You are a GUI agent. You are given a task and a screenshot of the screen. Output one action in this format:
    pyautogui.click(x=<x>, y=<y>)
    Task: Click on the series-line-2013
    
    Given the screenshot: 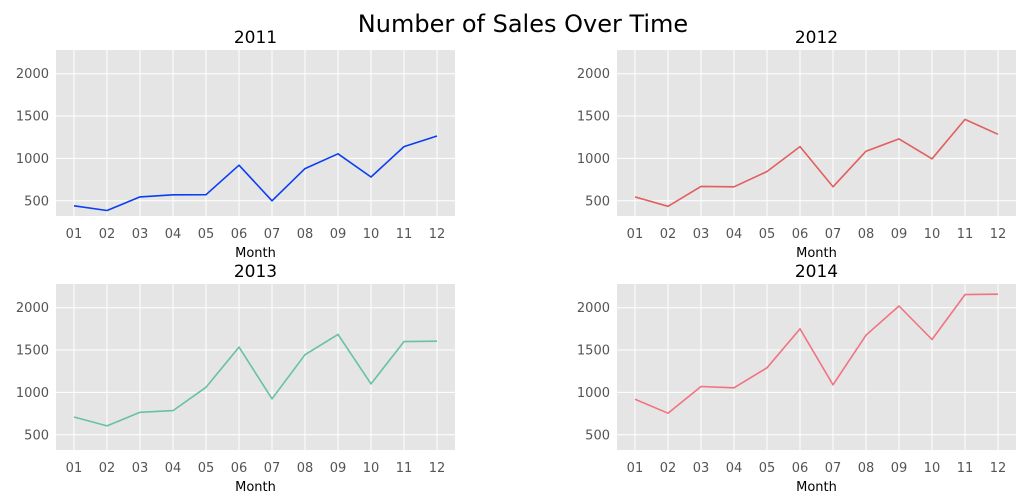 What is the action you would take?
    pyautogui.click(x=255, y=380)
    